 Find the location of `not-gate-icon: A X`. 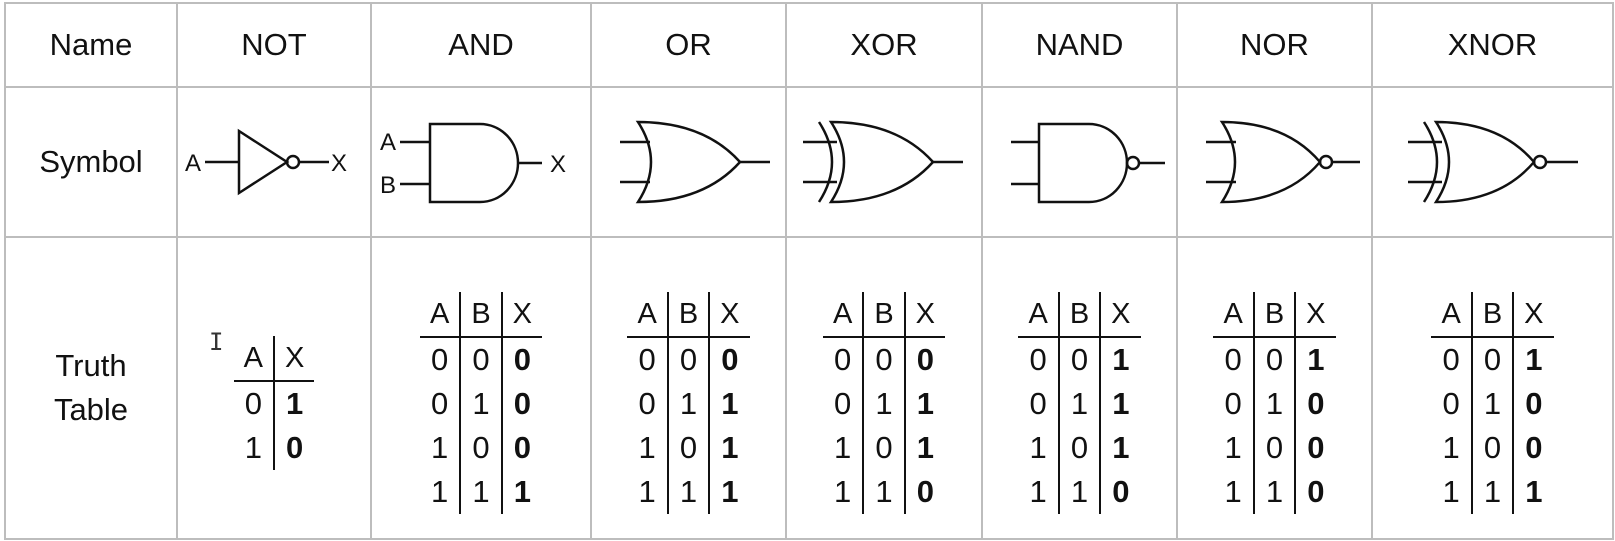

not-gate-icon: A X is located at coordinates (266, 162).